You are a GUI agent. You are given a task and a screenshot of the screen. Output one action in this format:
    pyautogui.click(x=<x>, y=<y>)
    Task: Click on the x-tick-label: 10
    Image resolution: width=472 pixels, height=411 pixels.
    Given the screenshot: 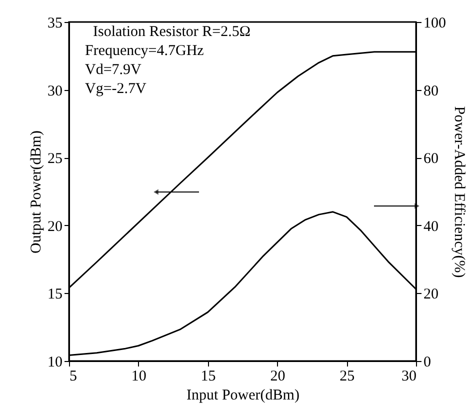 What is the action you would take?
    pyautogui.click(x=138, y=376)
    